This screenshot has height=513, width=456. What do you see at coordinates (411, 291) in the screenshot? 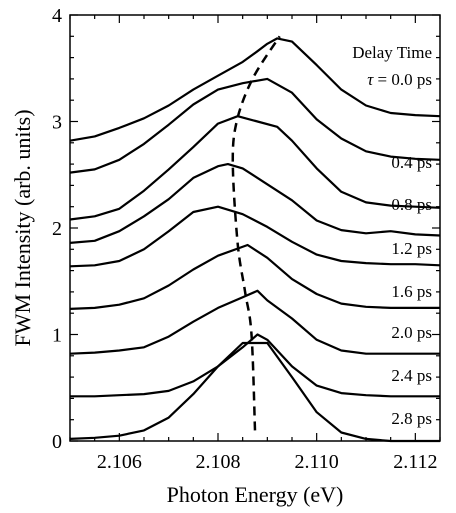
I see `series-label-4: 1.6 ps` at bounding box center [411, 291].